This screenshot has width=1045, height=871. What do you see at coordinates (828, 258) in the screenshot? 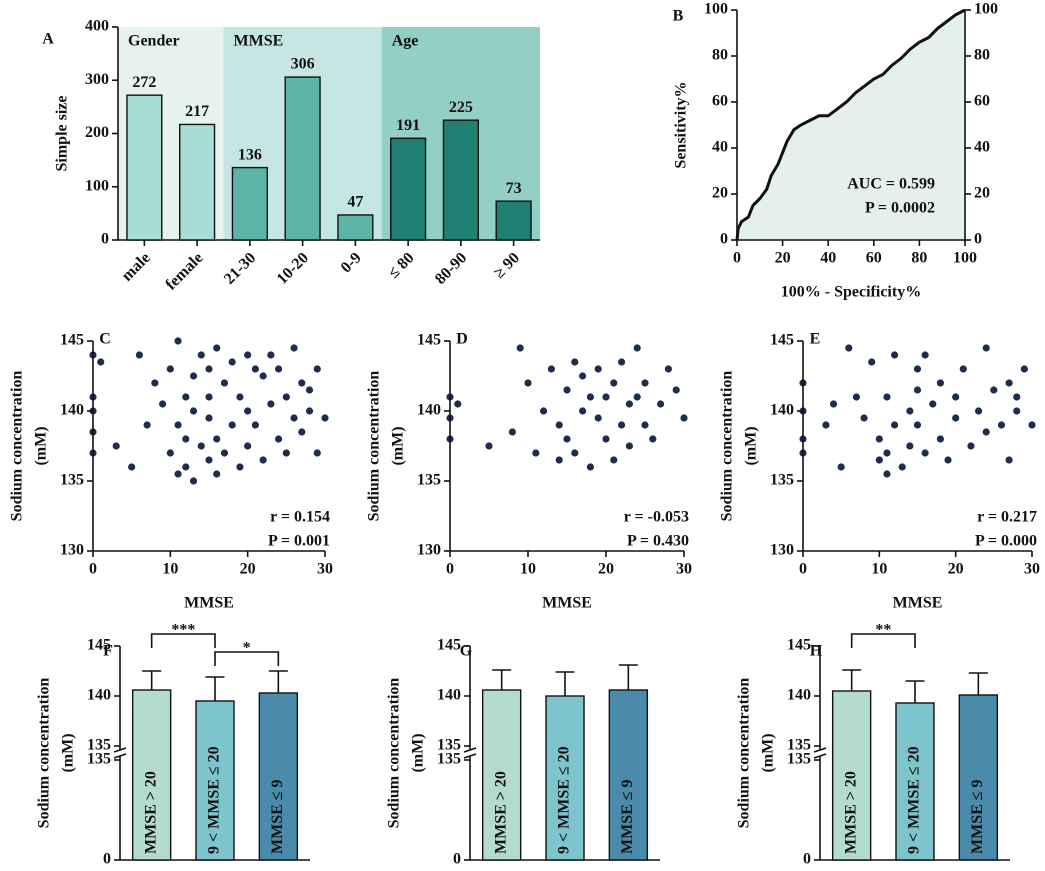
I see `x-tick-label: 40` at bounding box center [828, 258].